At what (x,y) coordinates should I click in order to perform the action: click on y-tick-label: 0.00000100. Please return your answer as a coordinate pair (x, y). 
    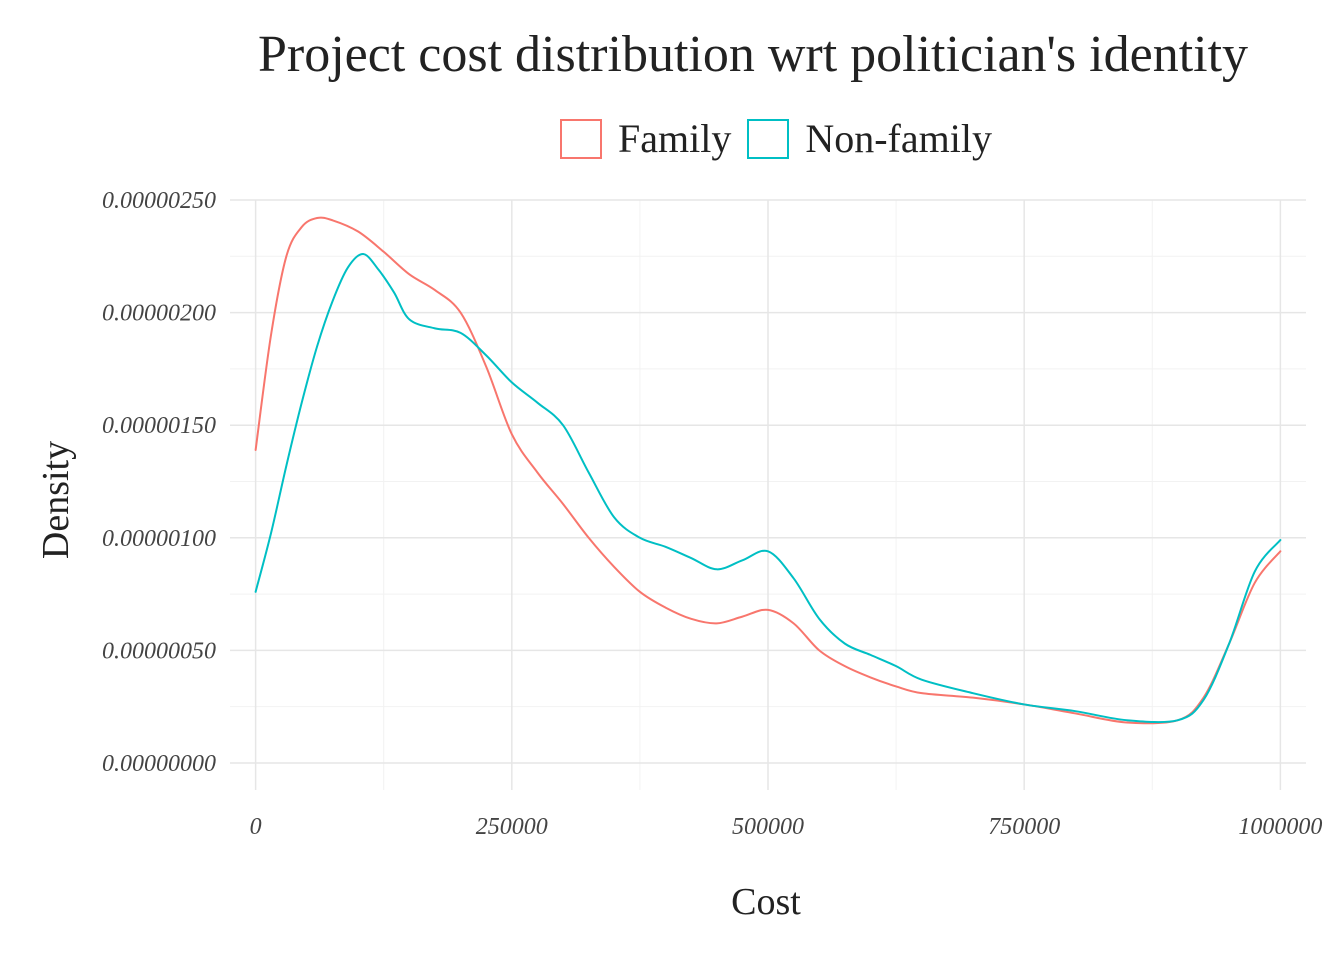
    Looking at the image, I should click on (159, 539).